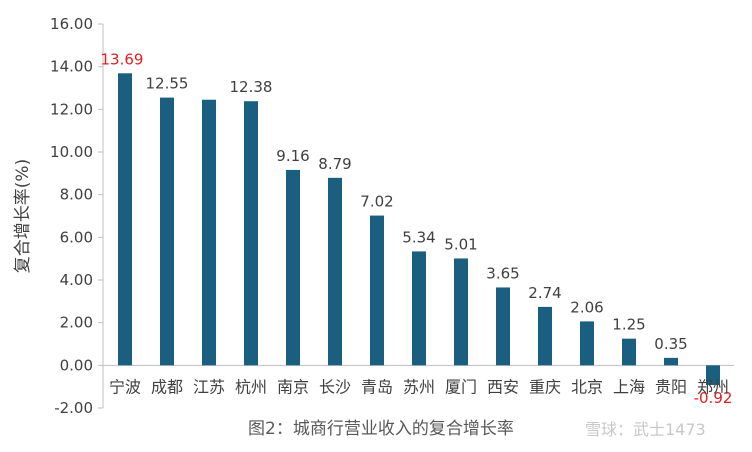 The height and width of the screenshot is (452, 752). What do you see at coordinates (671, 386) in the screenshot?
I see `category-label: 贵阳` at bounding box center [671, 386].